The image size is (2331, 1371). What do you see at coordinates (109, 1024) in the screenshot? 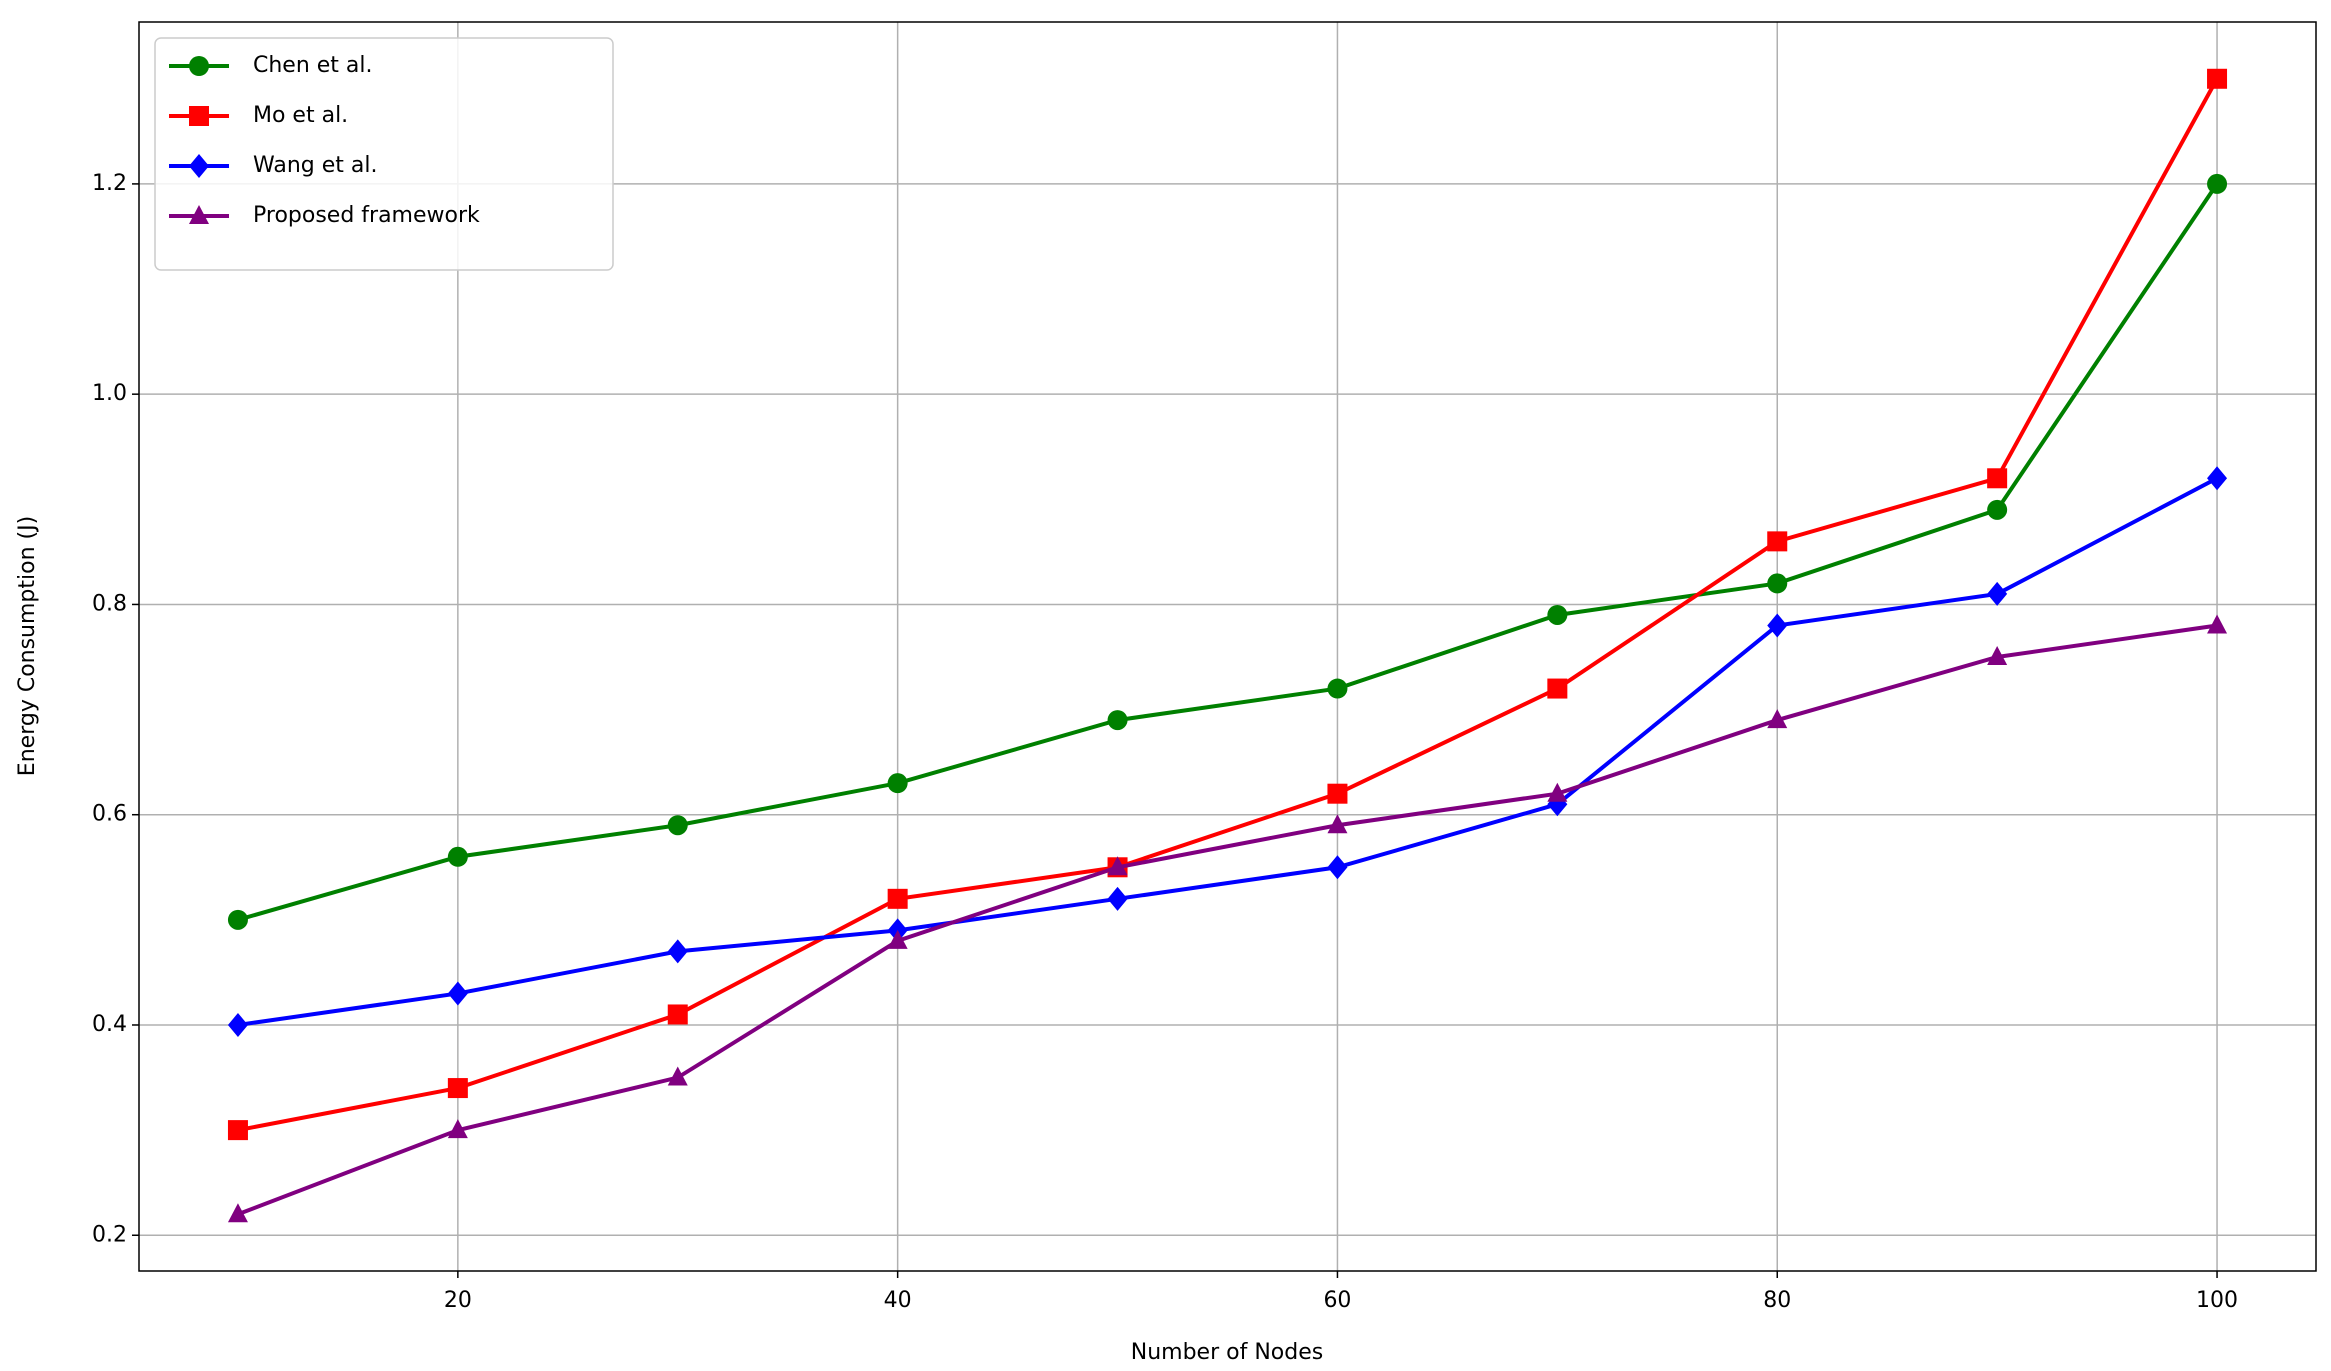
I see `y-tick-label: 0.4` at bounding box center [109, 1024].